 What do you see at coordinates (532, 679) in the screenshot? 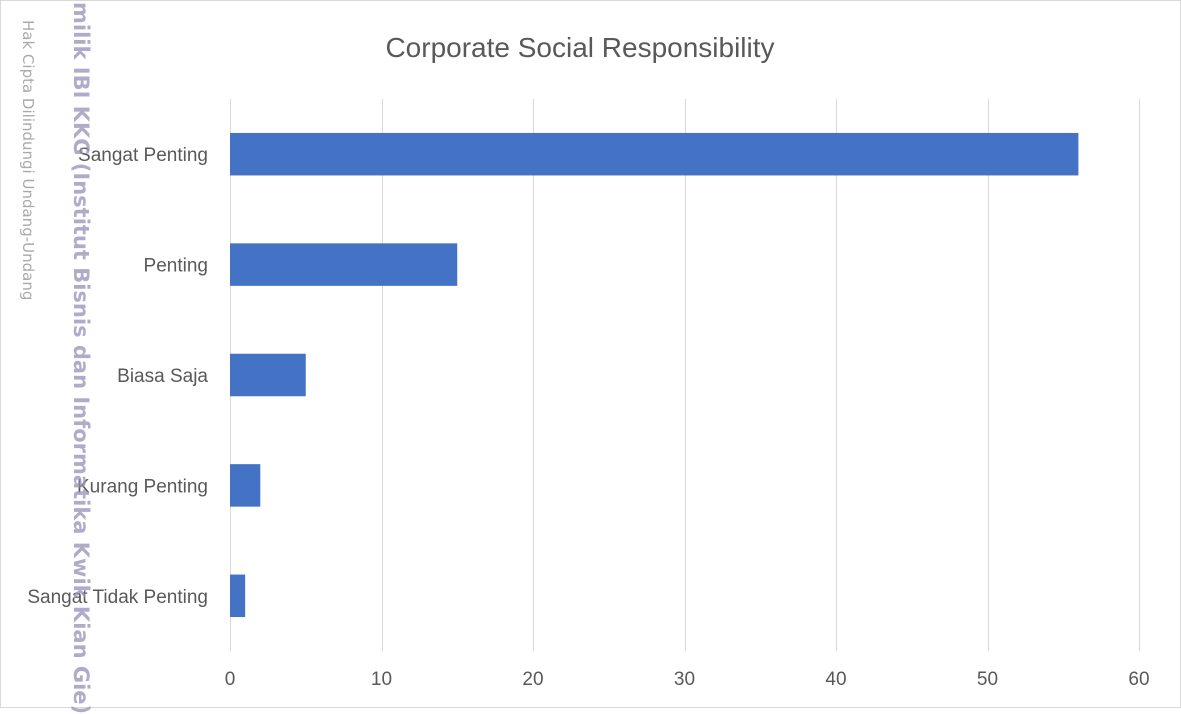
I see `x-tick-label: 20` at bounding box center [532, 679].